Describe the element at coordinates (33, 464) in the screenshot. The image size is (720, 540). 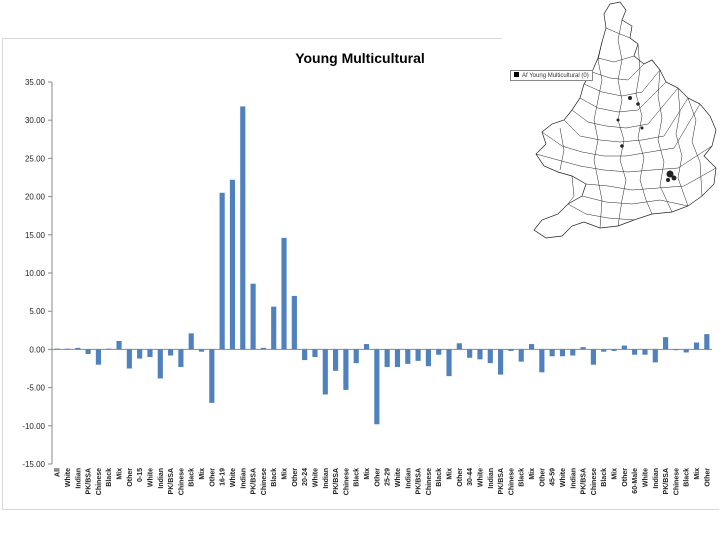
I see `y-tick-label: -15.00` at that location.